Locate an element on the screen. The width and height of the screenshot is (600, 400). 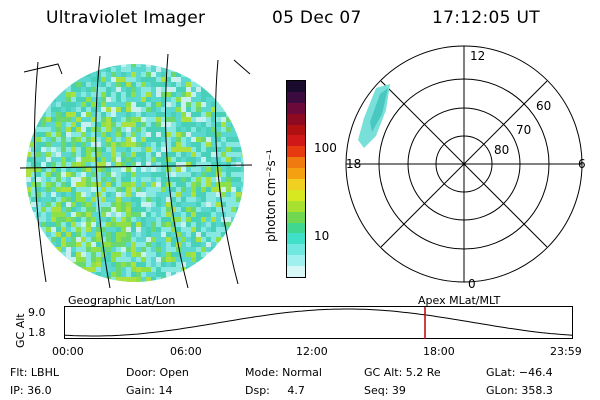
status-dsp: Dsp: 4.7 is located at coordinates (275, 390).